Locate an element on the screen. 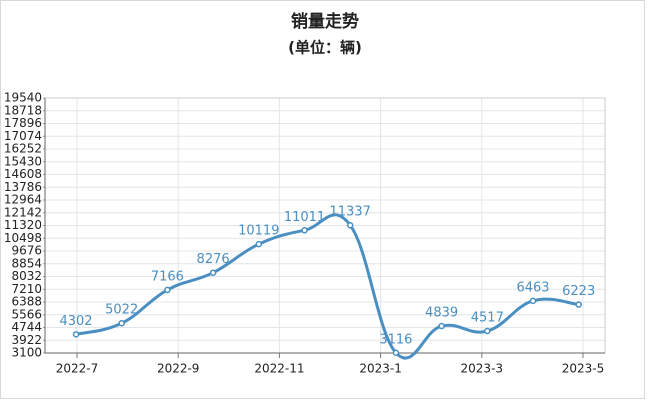 This screenshot has height=406, width=650. chart-title: 销量走势 is located at coordinates (325, 21).